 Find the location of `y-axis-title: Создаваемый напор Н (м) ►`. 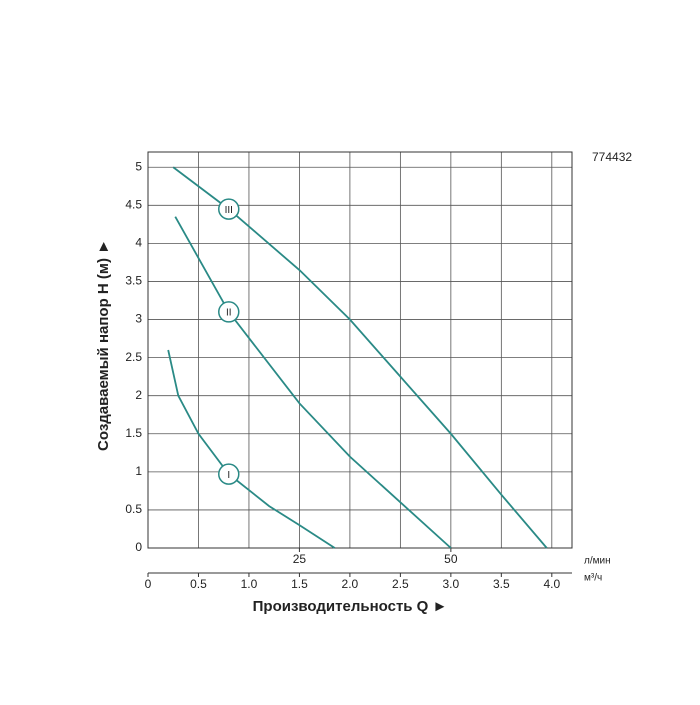

y-axis-title: Создаваемый напор Н (м) ► is located at coordinates (103, 345).